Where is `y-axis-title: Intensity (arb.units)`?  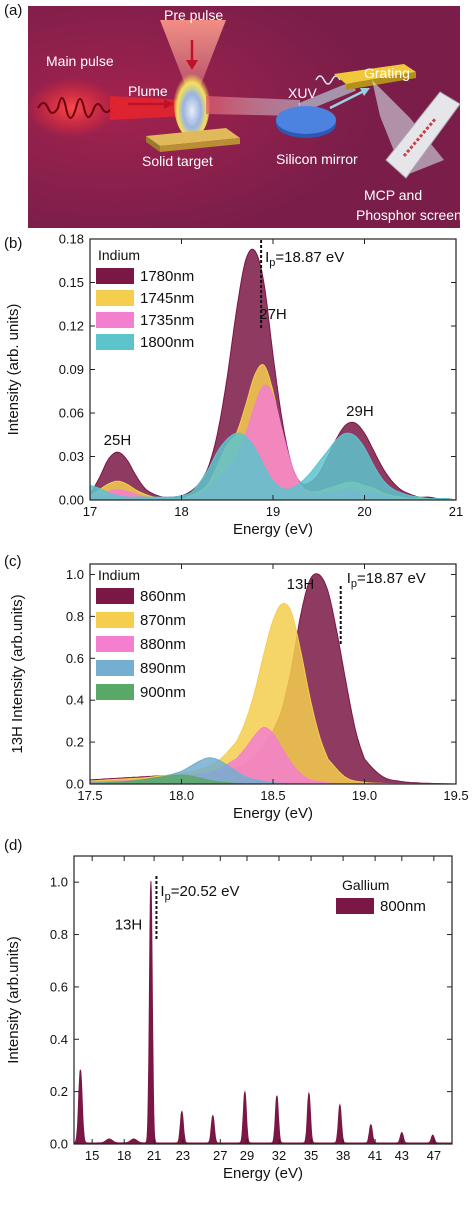 y-axis-title: Intensity (arb.units) is located at coordinates (13, 1000).